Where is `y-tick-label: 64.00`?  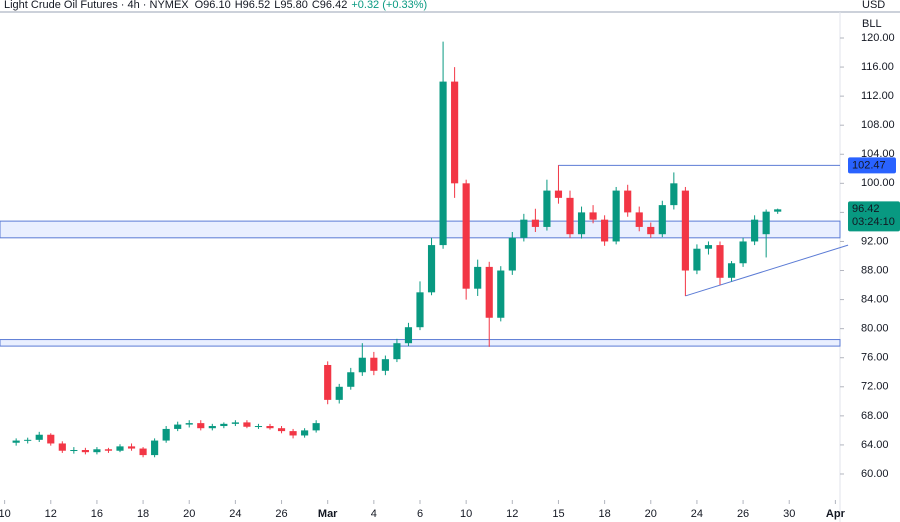
y-tick-label: 64.00 is located at coordinates (875, 445).